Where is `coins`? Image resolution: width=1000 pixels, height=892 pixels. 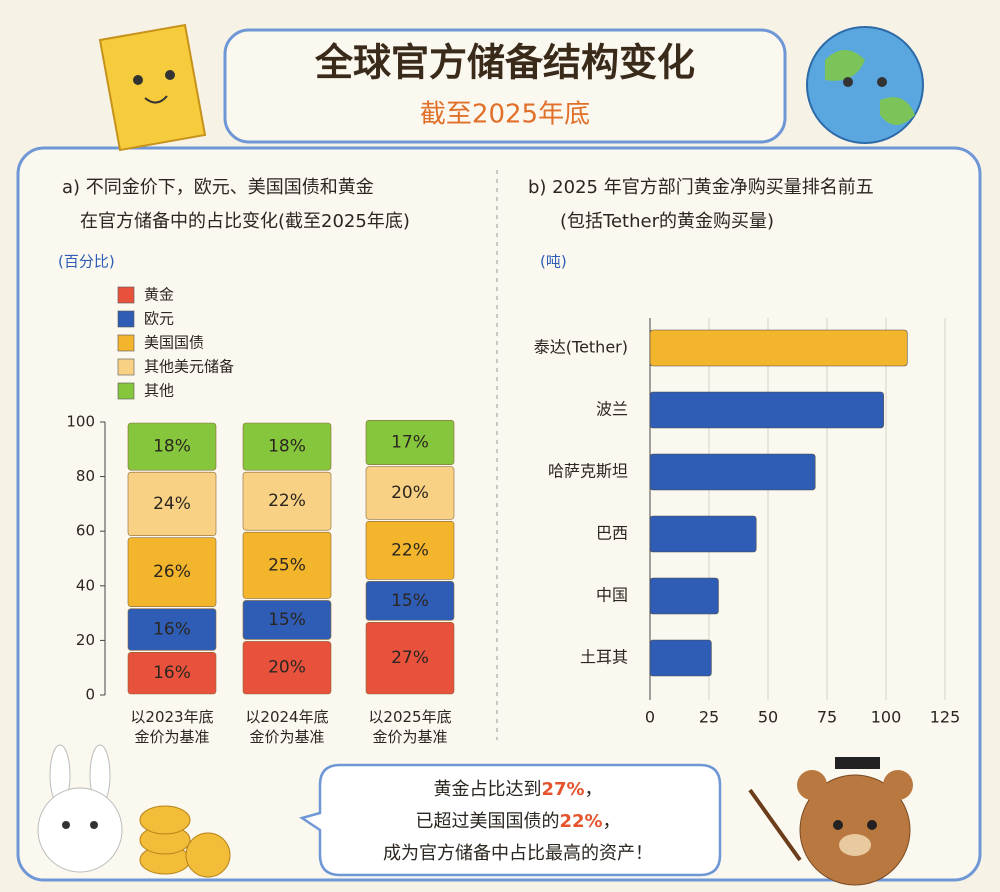
coins is located at coordinates (185, 841).